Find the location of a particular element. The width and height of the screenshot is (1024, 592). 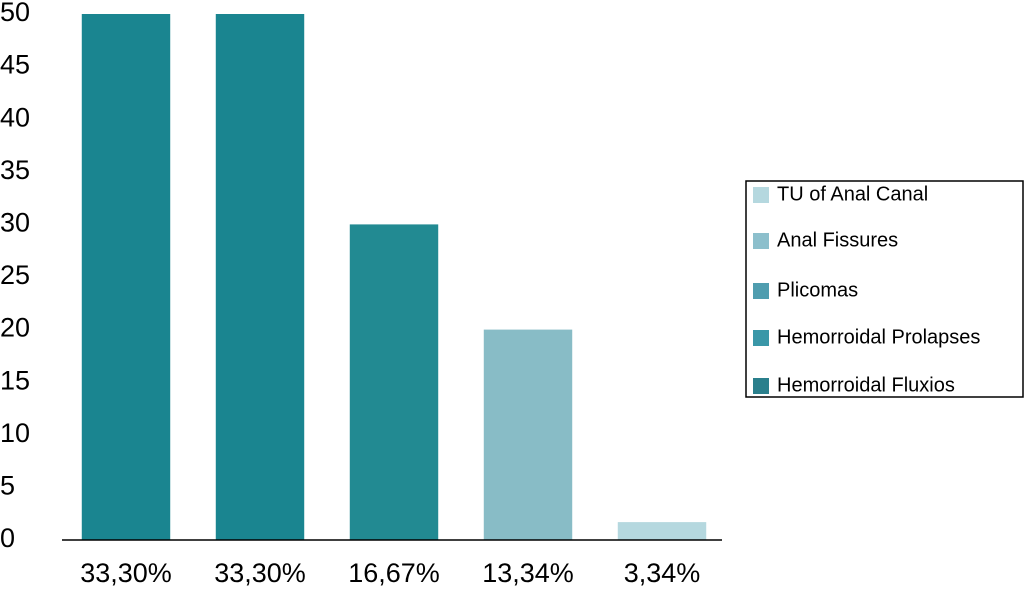

y-tick-label: 35 is located at coordinates (15, 170).